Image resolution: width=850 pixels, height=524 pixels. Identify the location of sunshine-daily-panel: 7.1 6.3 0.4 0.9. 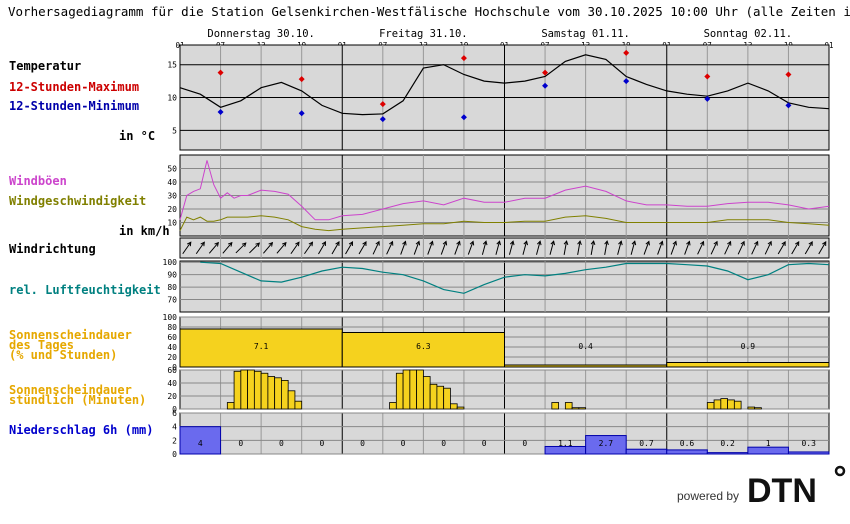
(504, 348).